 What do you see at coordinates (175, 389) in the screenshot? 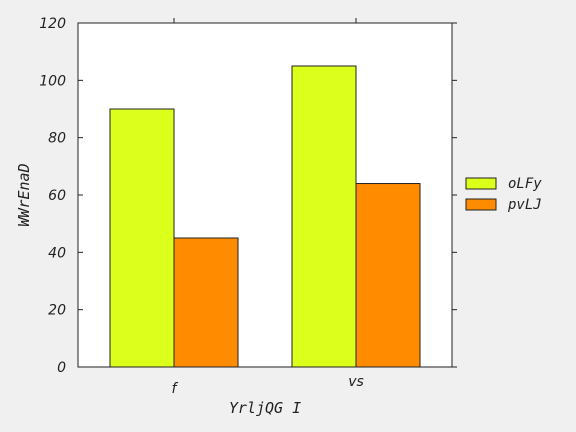
I see `x-tick-label: f` at bounding box center [175, 389].